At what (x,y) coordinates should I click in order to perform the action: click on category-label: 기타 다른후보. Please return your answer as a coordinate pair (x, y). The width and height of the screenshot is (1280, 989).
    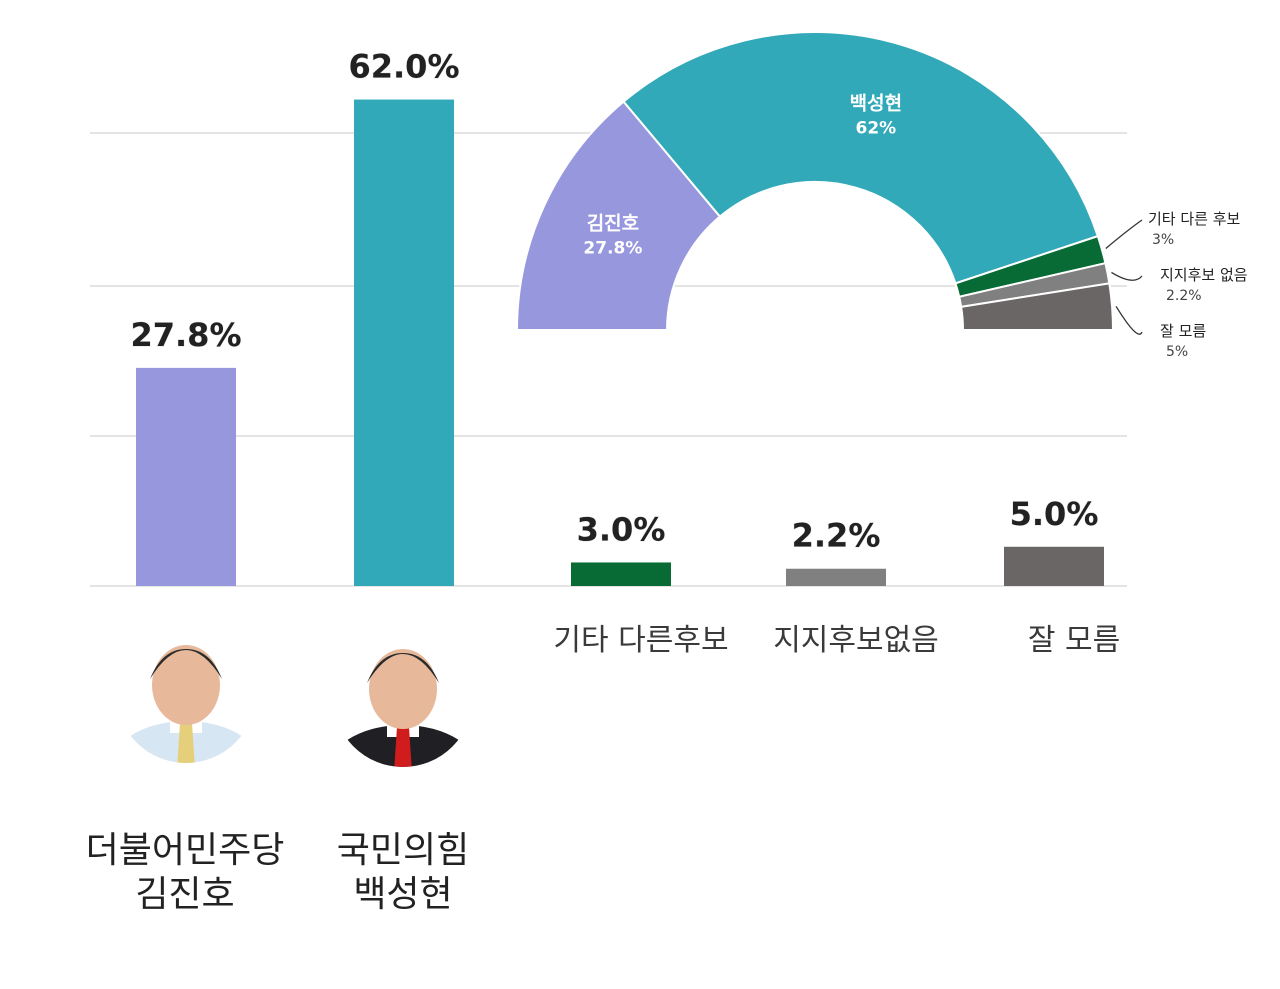
    Looking at the image, I should click on (640, 640).